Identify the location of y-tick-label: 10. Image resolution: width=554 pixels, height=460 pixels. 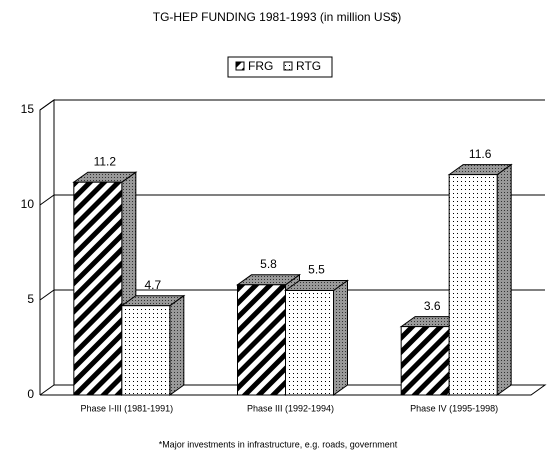
(28, 204).